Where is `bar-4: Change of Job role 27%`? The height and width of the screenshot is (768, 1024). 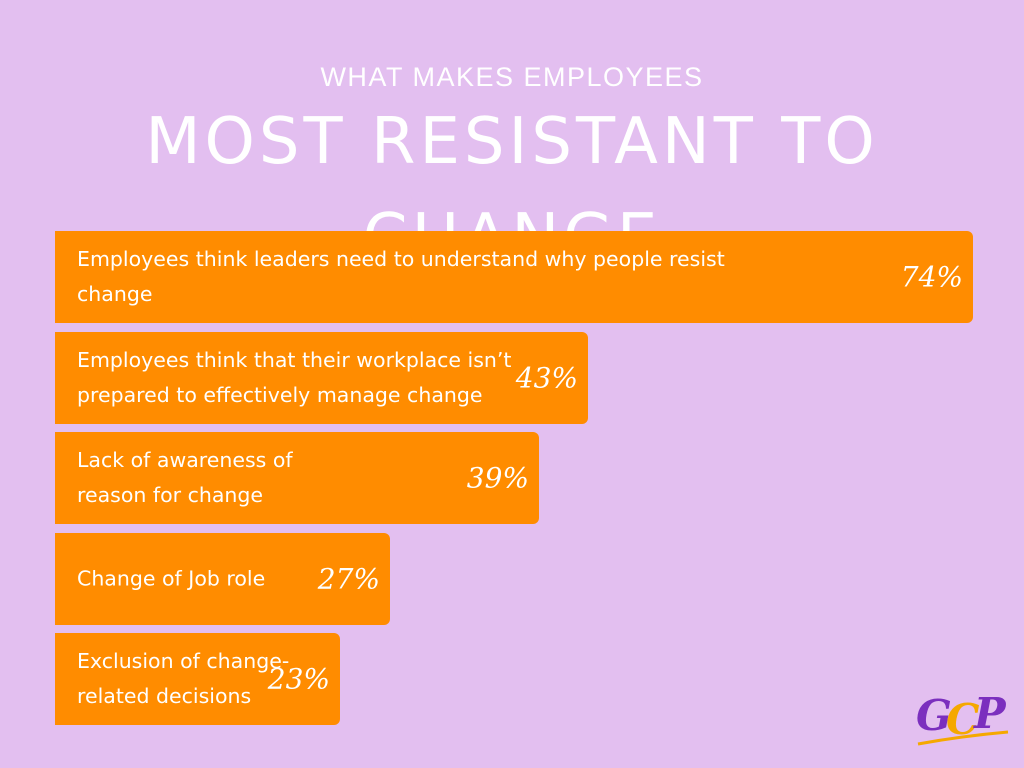 bar-4: Change of Job role 27% is located at coordinates (222, 579).